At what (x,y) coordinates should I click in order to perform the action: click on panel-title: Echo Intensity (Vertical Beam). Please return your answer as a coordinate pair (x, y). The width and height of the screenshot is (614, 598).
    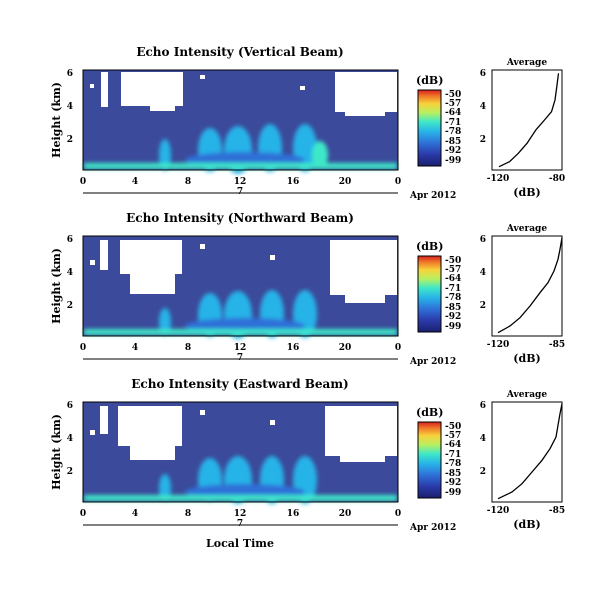
    Looking at the image, I should click on (239, 52).